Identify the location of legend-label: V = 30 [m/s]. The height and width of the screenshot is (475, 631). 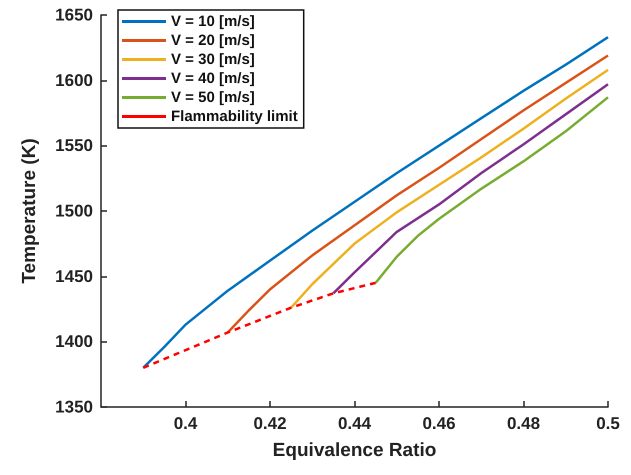
(213, 59).